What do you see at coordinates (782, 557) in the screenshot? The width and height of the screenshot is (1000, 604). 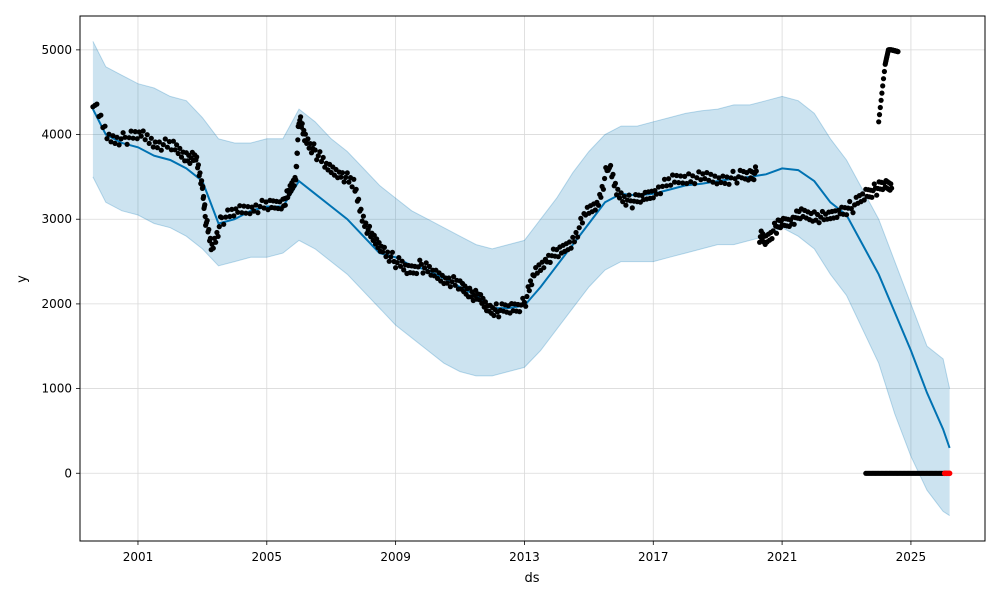 I see `x-tick-label: 2021` at bounding box center [782, 557].